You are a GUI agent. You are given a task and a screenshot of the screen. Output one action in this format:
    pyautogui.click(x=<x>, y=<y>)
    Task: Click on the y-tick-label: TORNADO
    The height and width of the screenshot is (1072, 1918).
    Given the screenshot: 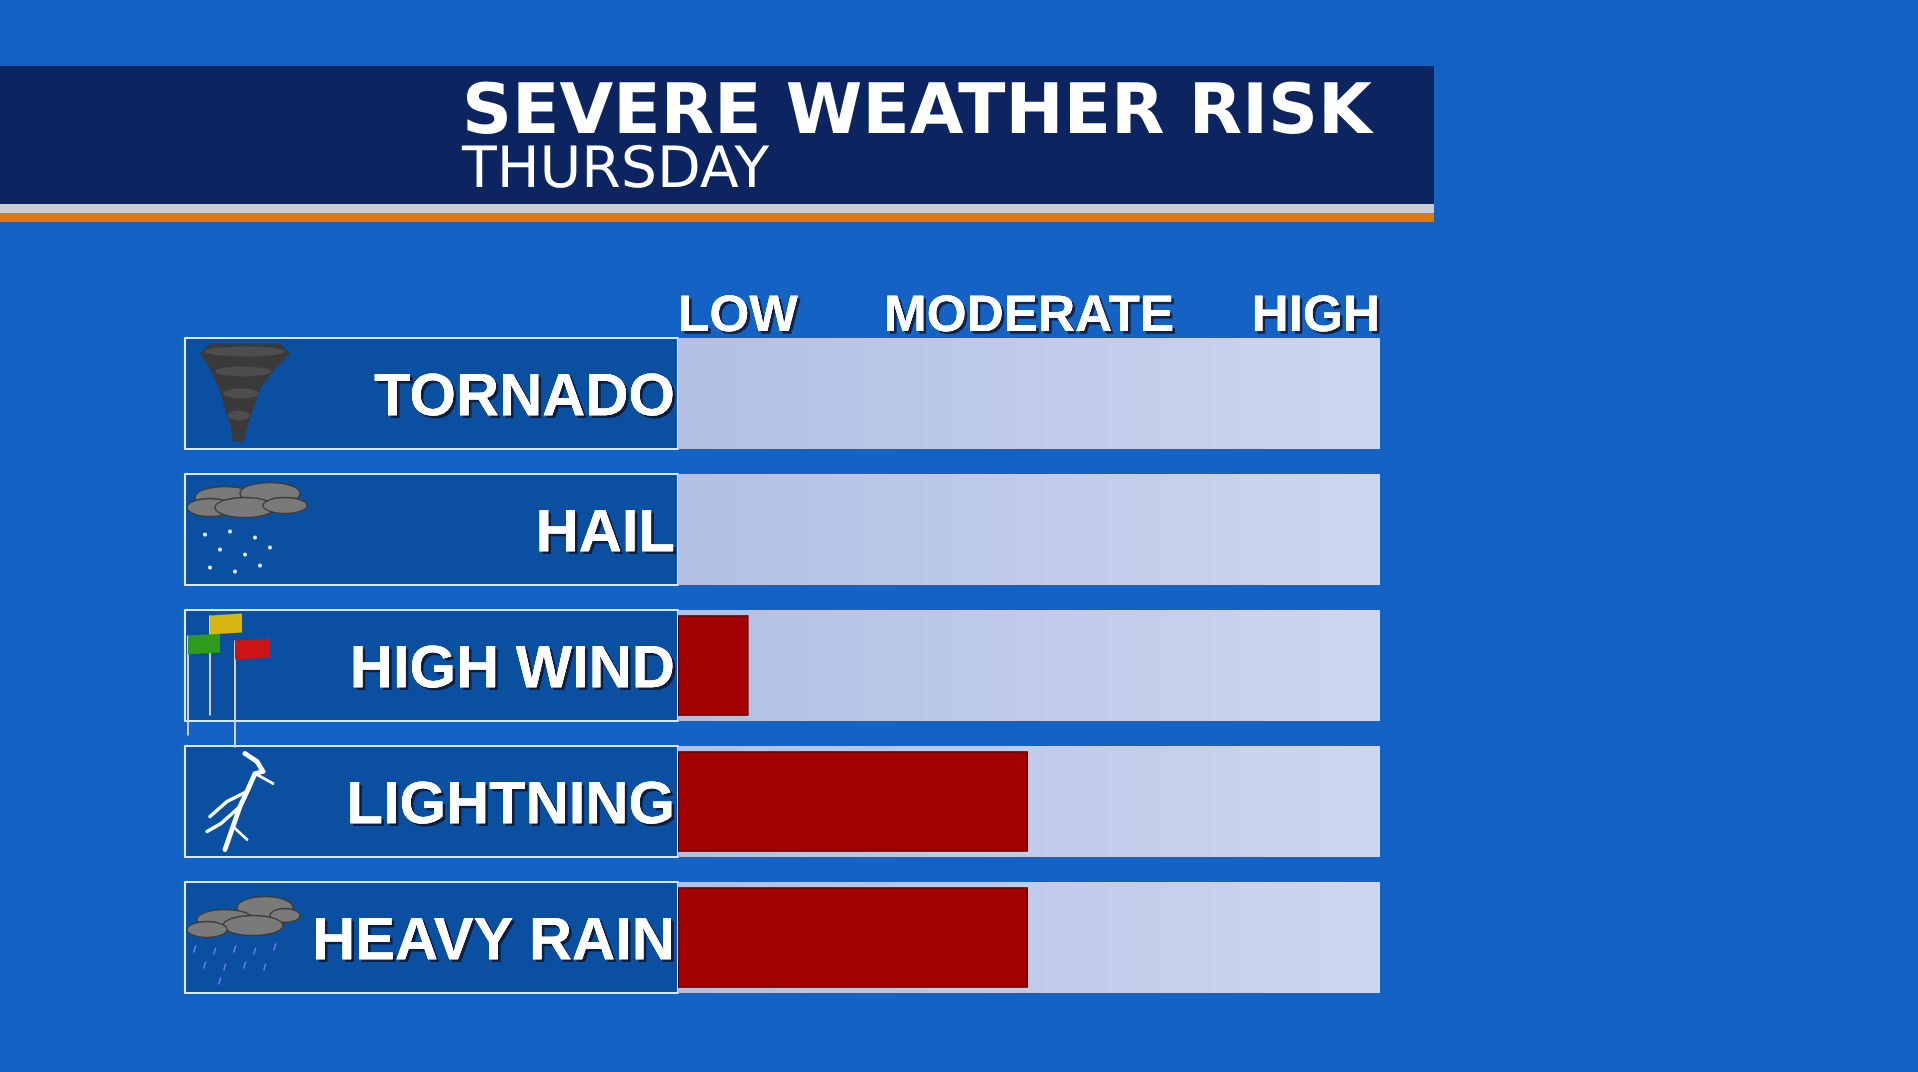 What is the action you would take?
    pyautogui.click(x=525, y=396)
    